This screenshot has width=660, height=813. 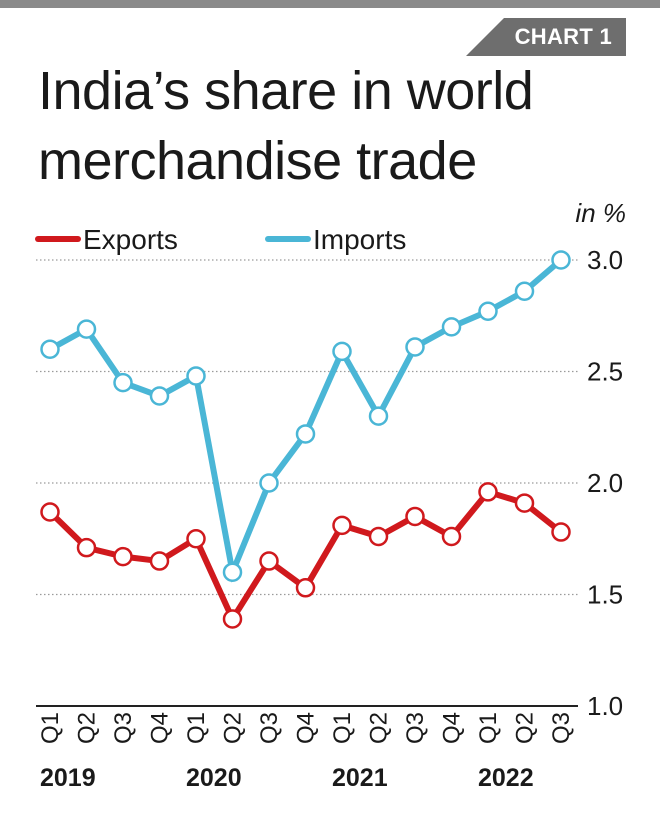 I want to click on chart-tag: CHART 1, so click(x=546, y=37).